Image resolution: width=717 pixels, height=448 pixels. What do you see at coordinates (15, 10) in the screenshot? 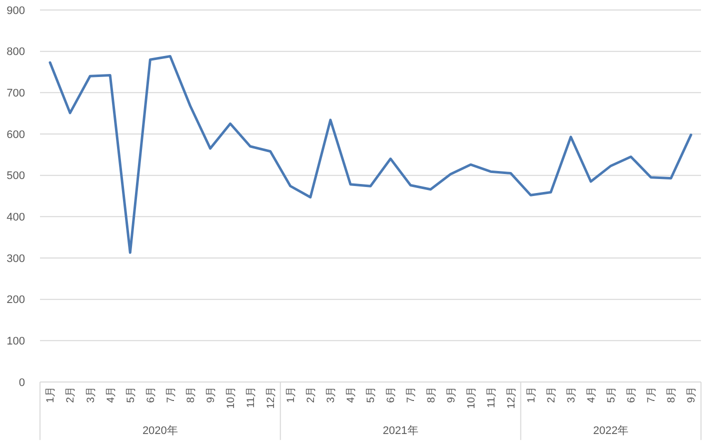
I see `y-tick-label: 900` at bounding box center [15, 10].